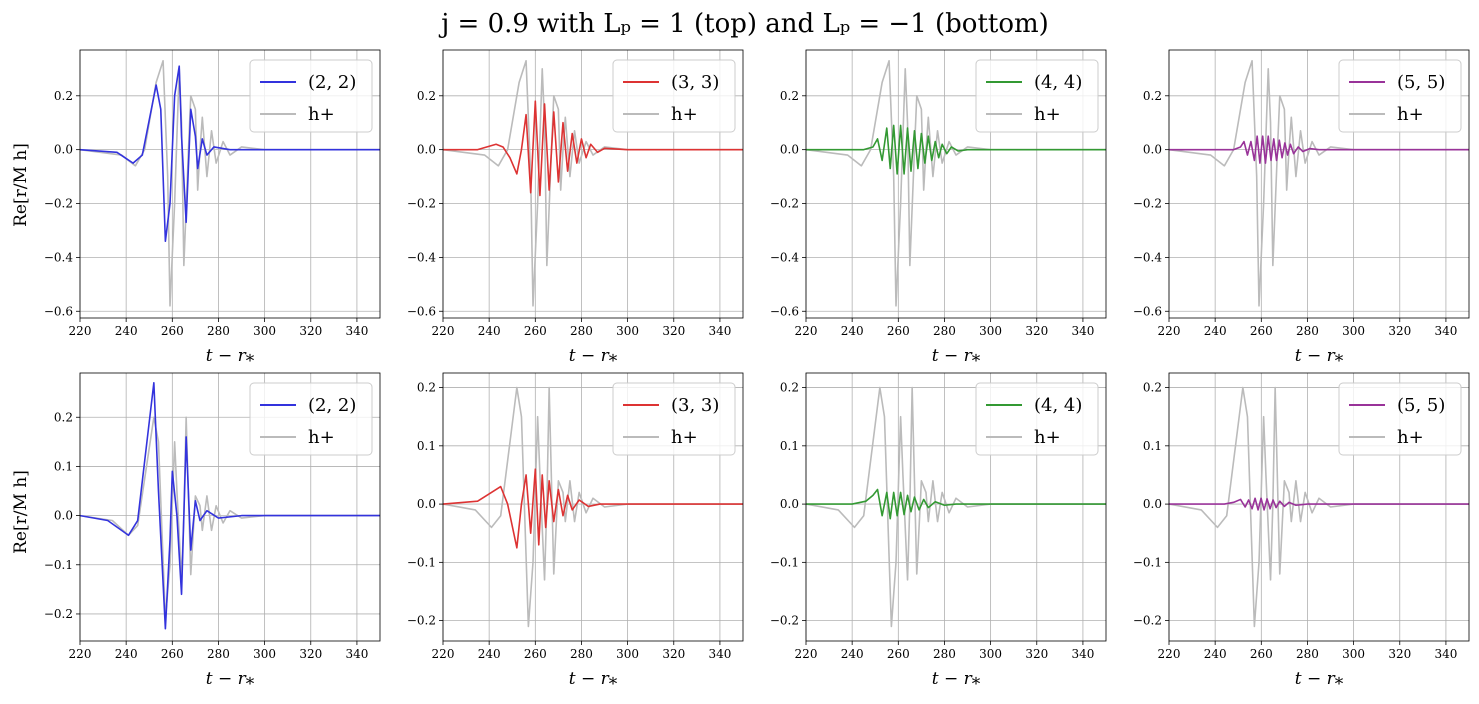 This screenshot has height=704, width=1479. I want to click on legend: (4, 4) h+, so click(1037, 96).